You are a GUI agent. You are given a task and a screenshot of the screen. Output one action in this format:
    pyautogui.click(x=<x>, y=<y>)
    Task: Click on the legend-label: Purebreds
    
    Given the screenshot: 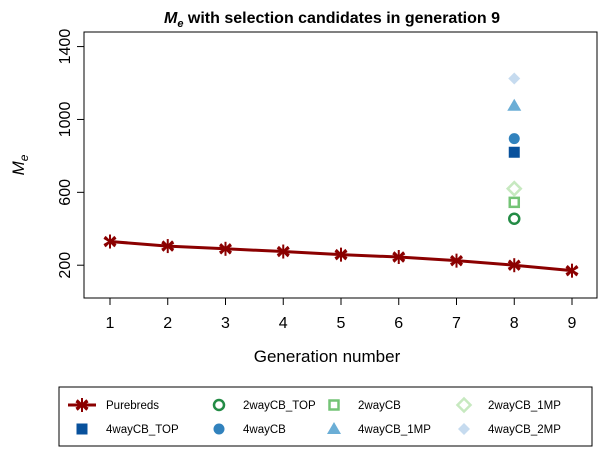 What is the action you would take?
    pyautogui.click(x=132, y=406)
    